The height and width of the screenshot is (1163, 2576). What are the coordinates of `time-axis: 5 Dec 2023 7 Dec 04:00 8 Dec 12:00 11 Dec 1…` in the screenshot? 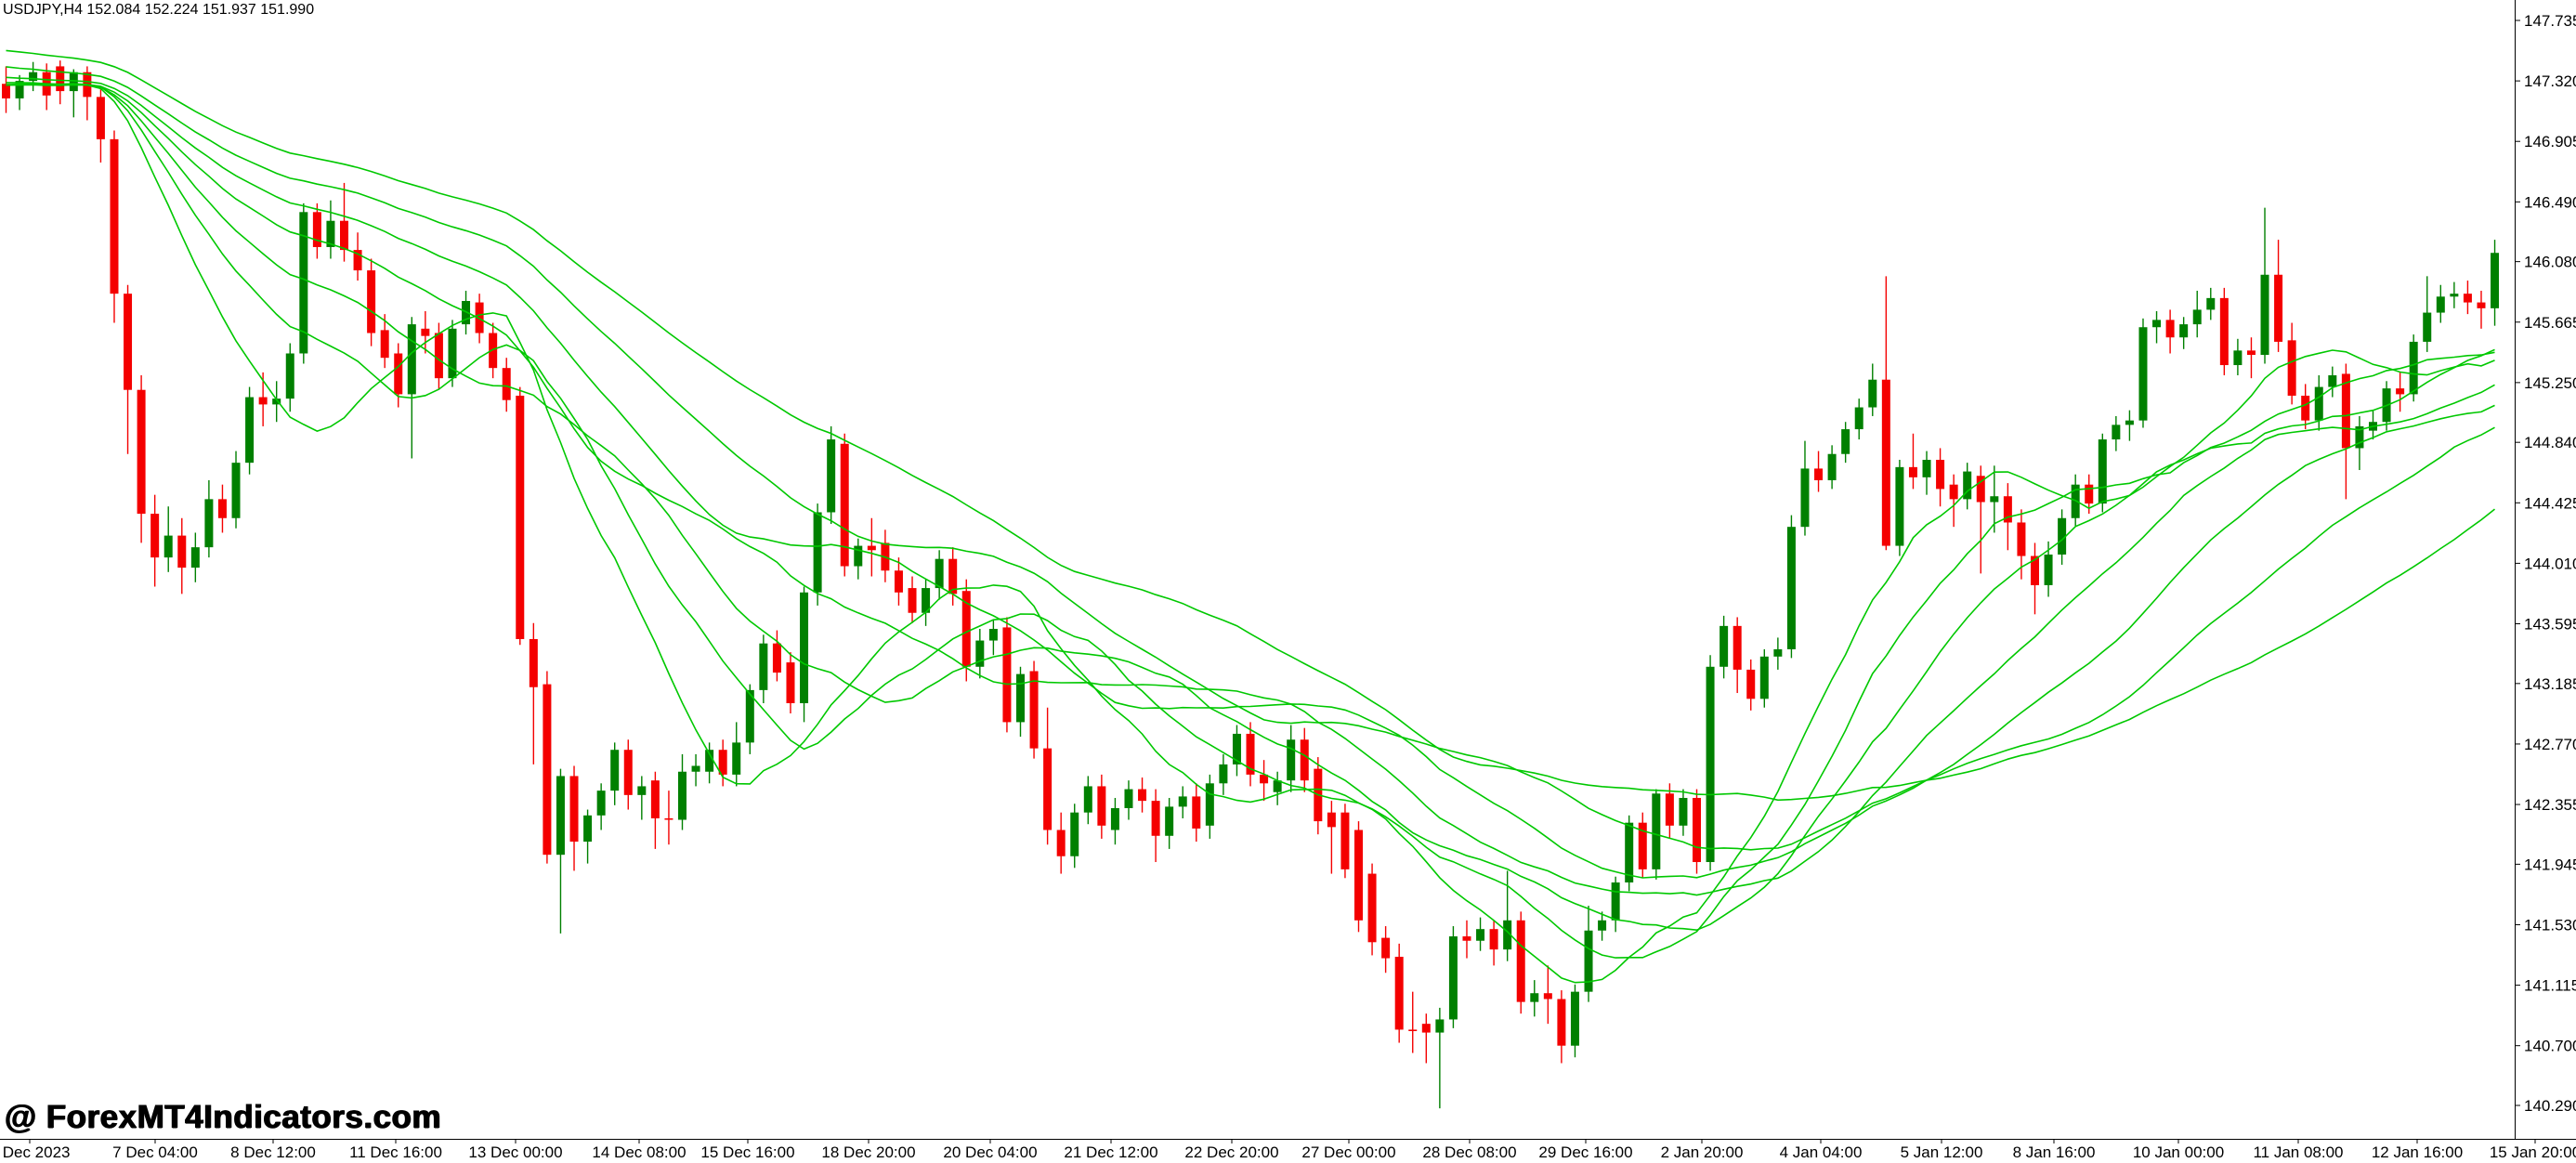 It's located at (1288, 1150).